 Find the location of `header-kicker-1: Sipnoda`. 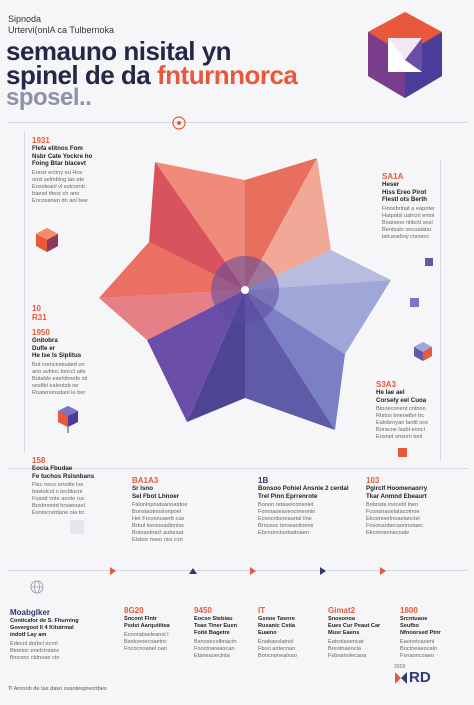

header-kicker-1: Sipnoda is located at coordinates (25, 19).